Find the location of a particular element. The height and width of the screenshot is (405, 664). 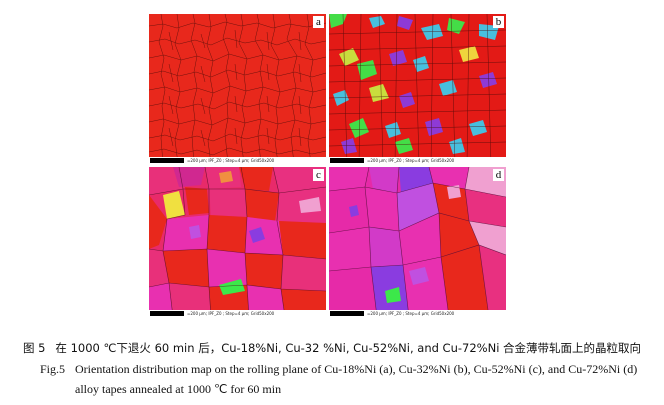

orientation-map-c is located at coordinates (237, 242).